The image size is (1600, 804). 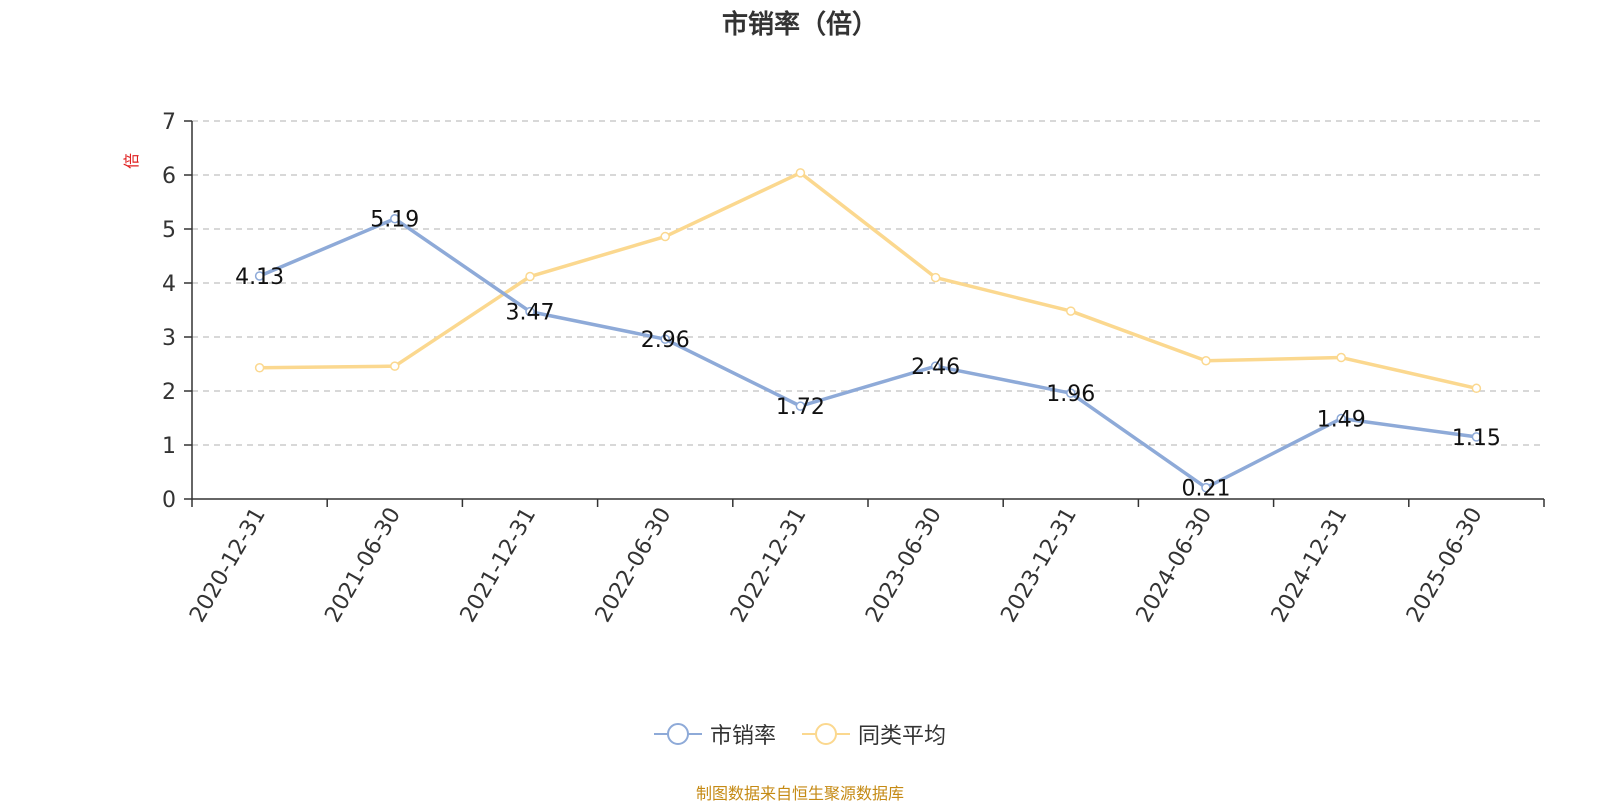 I want to click on y-tick-label: 2, so click(x=169, y=392).